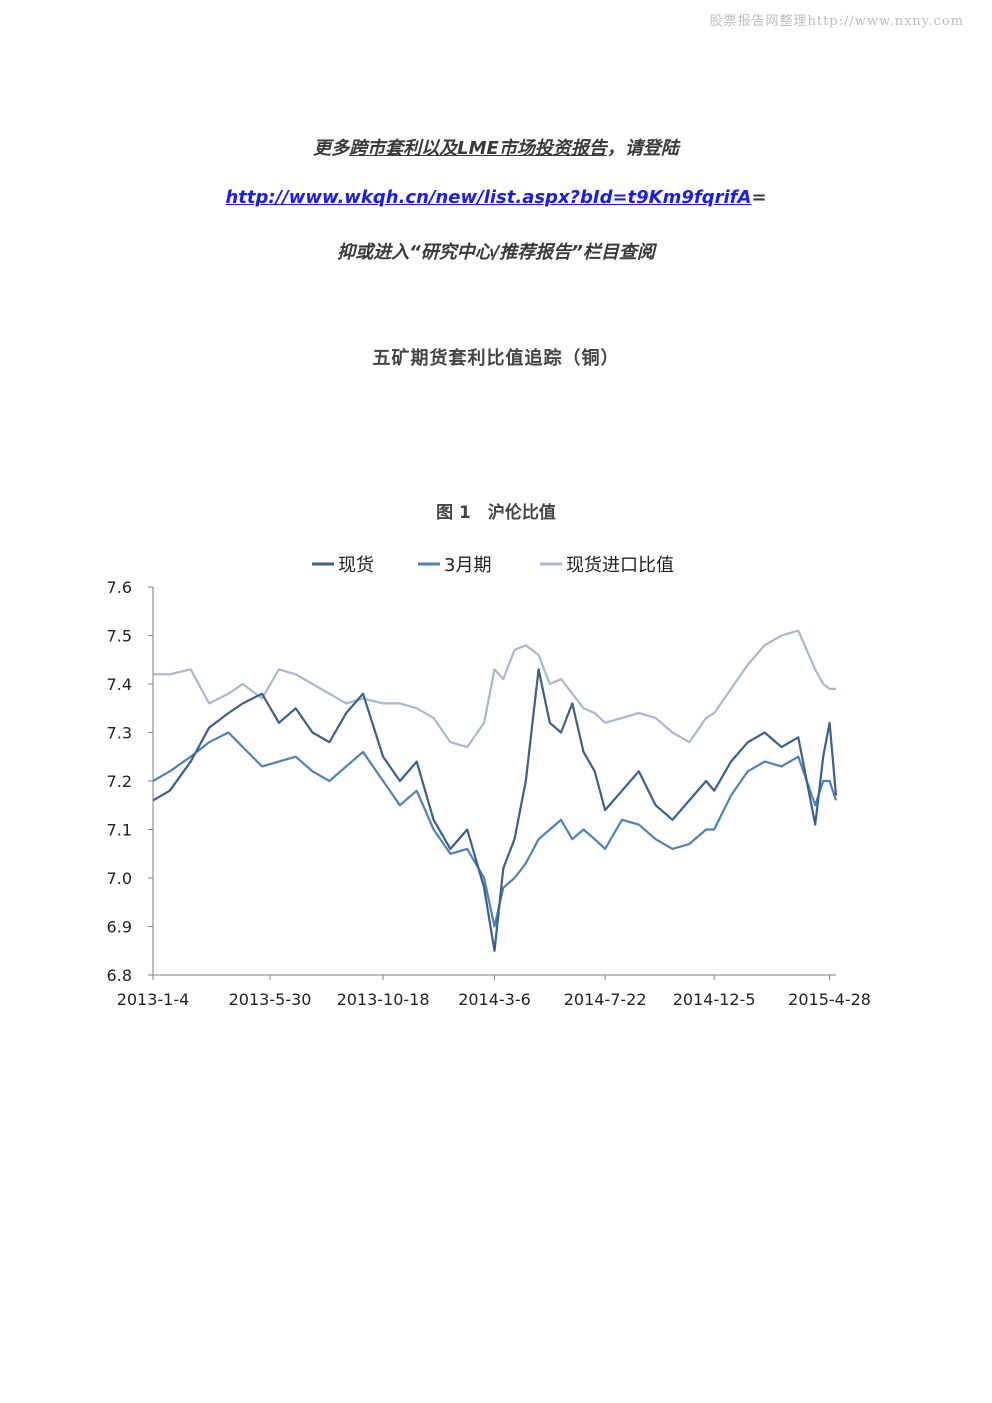 The width and height of the screenshot is (992, 1403). I want to click on promo-underlined: 跨市套利以及LME市场投资报告, so click(478, 148).